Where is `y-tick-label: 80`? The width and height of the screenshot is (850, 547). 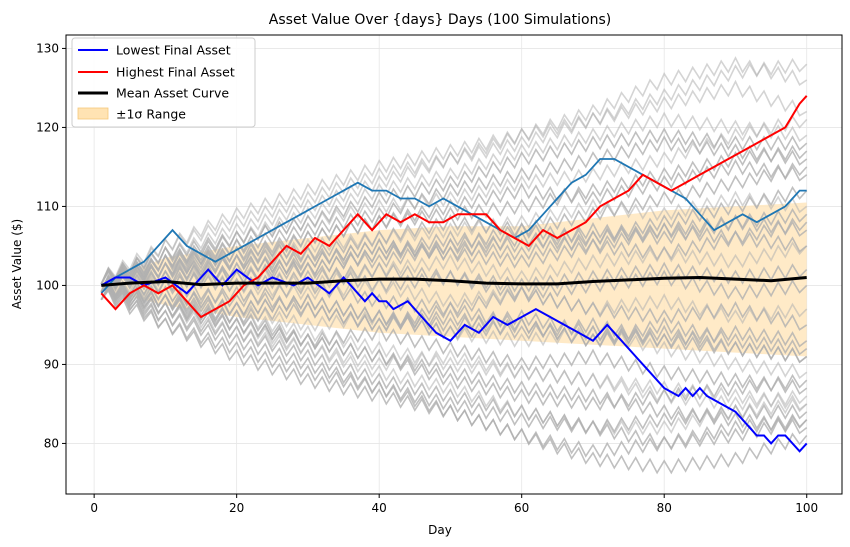
y-tick-label: 80 is located at coordinates (51, 443).